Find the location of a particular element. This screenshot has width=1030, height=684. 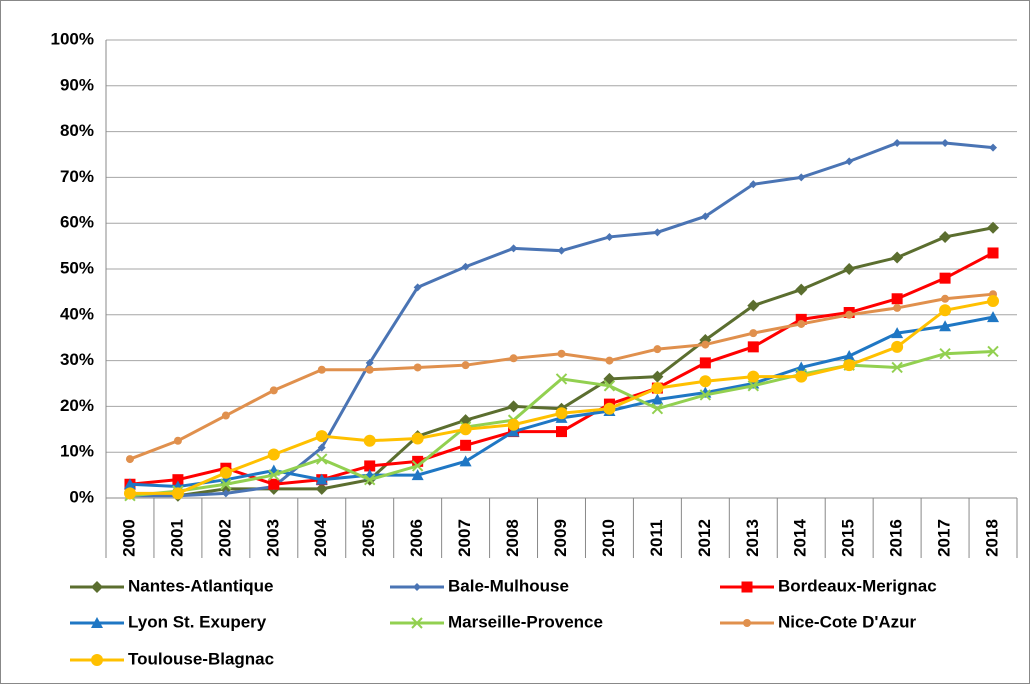

x-tick-label: 2007 is located at coordinates (464, 538).